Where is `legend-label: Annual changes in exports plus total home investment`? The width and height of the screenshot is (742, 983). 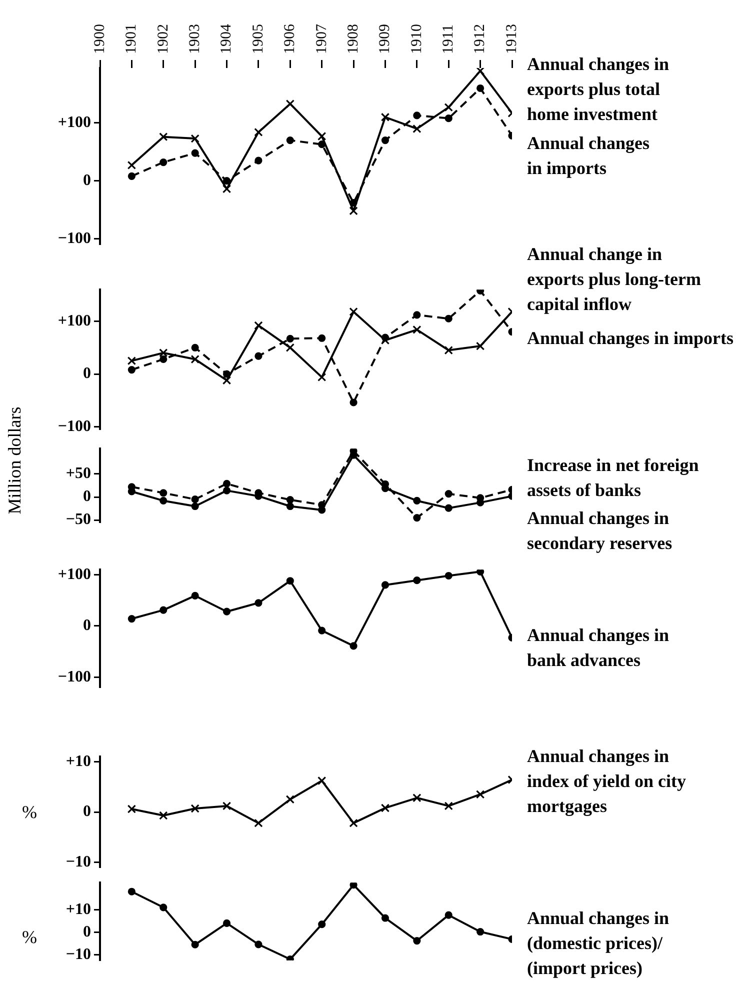
legend-label: Annual changes in exports plus total home investment is located at coordinates (598, 89).